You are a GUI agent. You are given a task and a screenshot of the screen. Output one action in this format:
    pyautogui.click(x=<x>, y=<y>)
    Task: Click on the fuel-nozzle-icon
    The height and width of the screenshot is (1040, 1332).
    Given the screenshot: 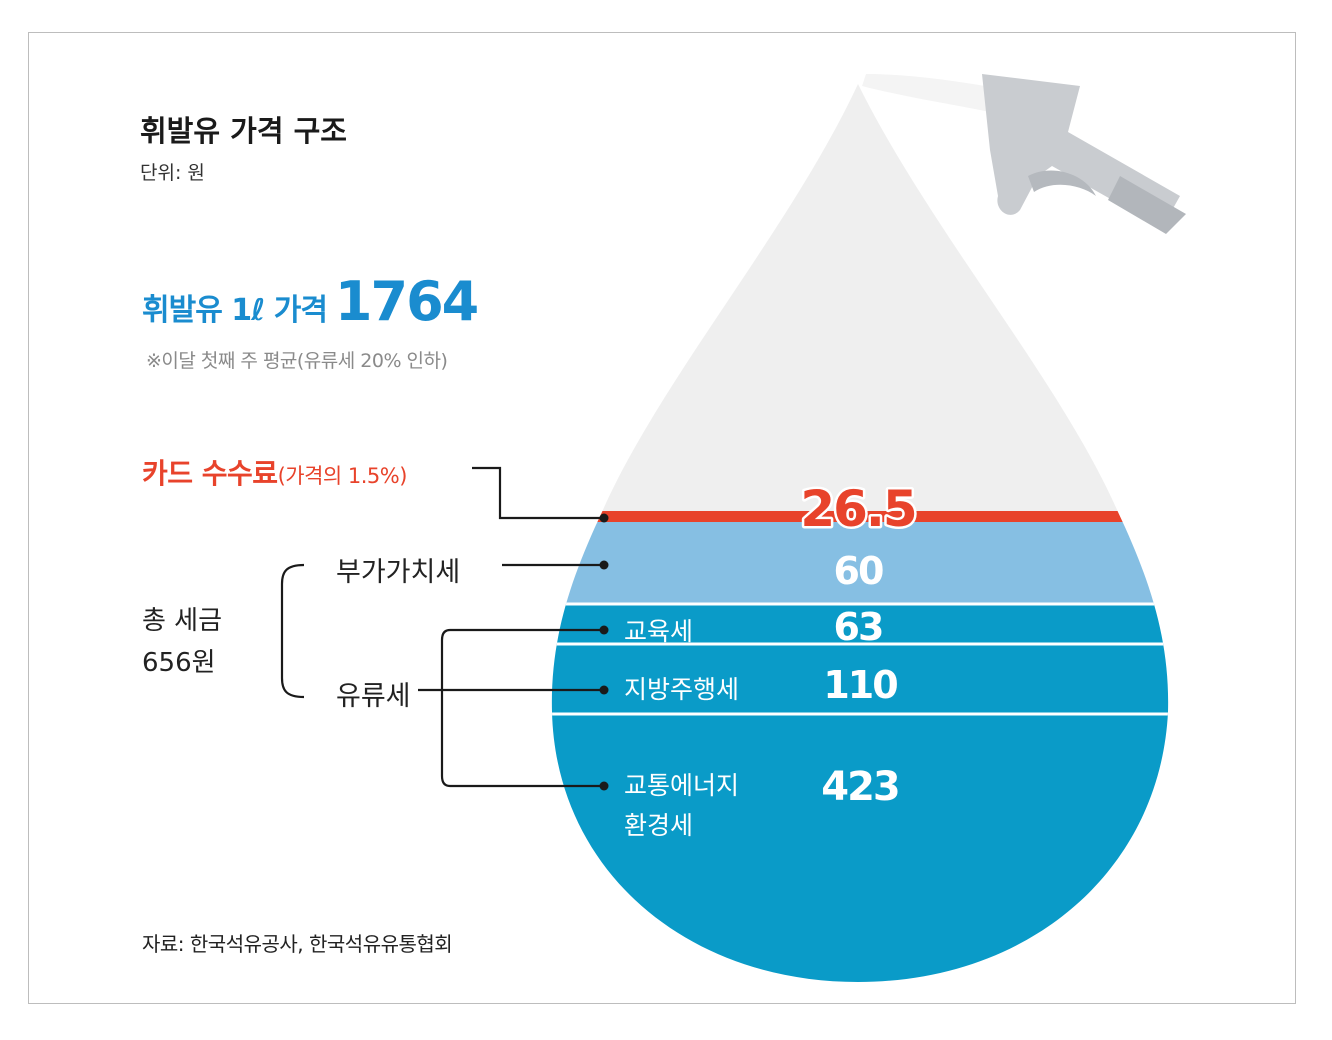 What is the action you would take?
    pyautogui.click(x=1024, y=154)
    